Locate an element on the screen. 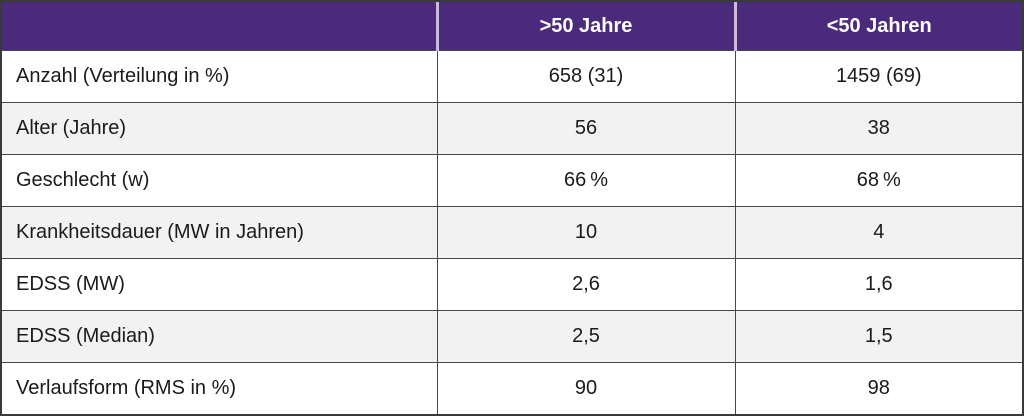 This screenshot has height=416, width=1024. cell-value: 56 is located at coordinates (585, 128).